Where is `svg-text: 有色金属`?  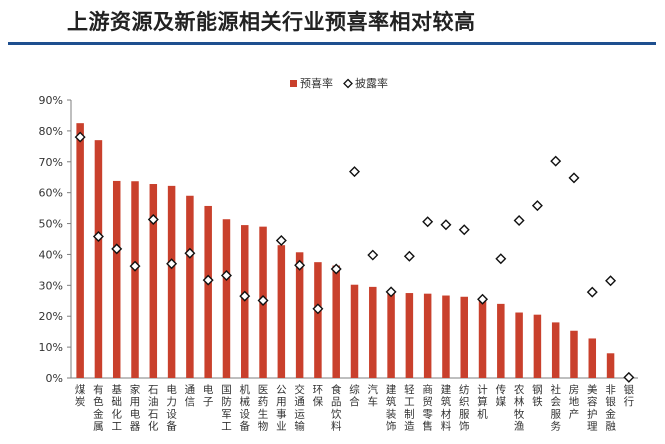 svg-text: 有色金属 is located at coordinates (98, 408).